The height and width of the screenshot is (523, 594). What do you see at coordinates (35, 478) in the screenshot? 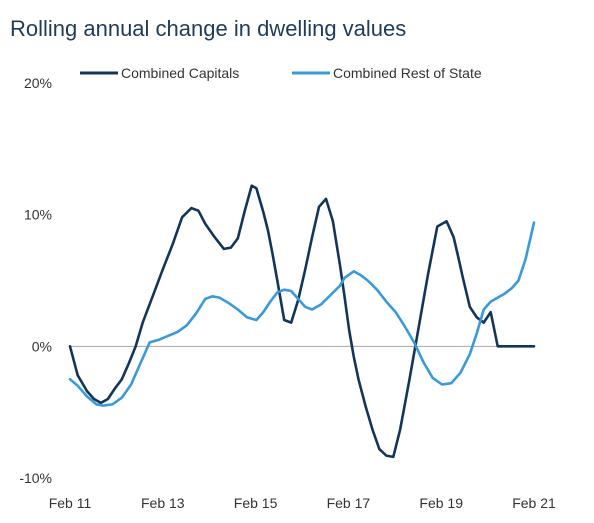
I see `y-tick-label: -10%` at bounding box center [35, 478].